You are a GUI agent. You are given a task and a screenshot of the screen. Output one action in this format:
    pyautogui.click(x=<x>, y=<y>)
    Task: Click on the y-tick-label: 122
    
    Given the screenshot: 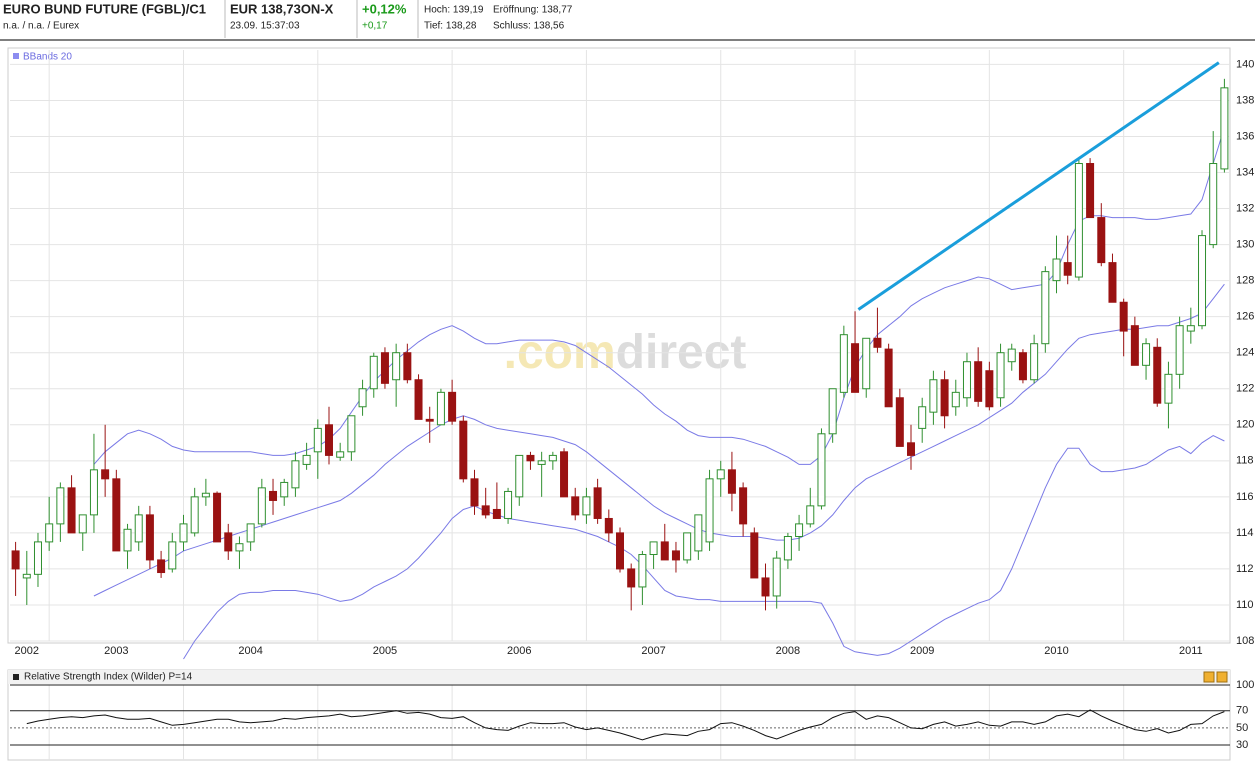 What is the action you would take?
    pyautogui.click(x=1245, y=389)
    